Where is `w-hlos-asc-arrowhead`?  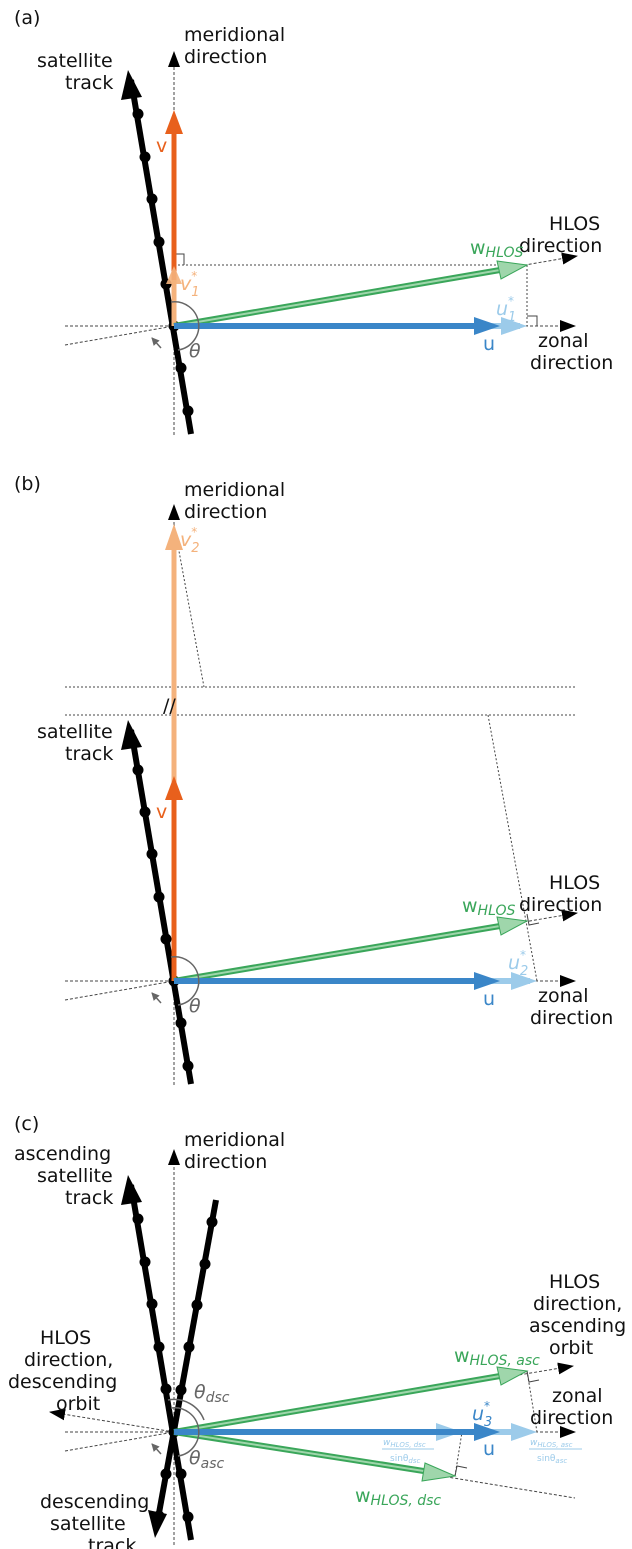
w-hlos-asc-arrowhead is located at coordinates (512, 1376).